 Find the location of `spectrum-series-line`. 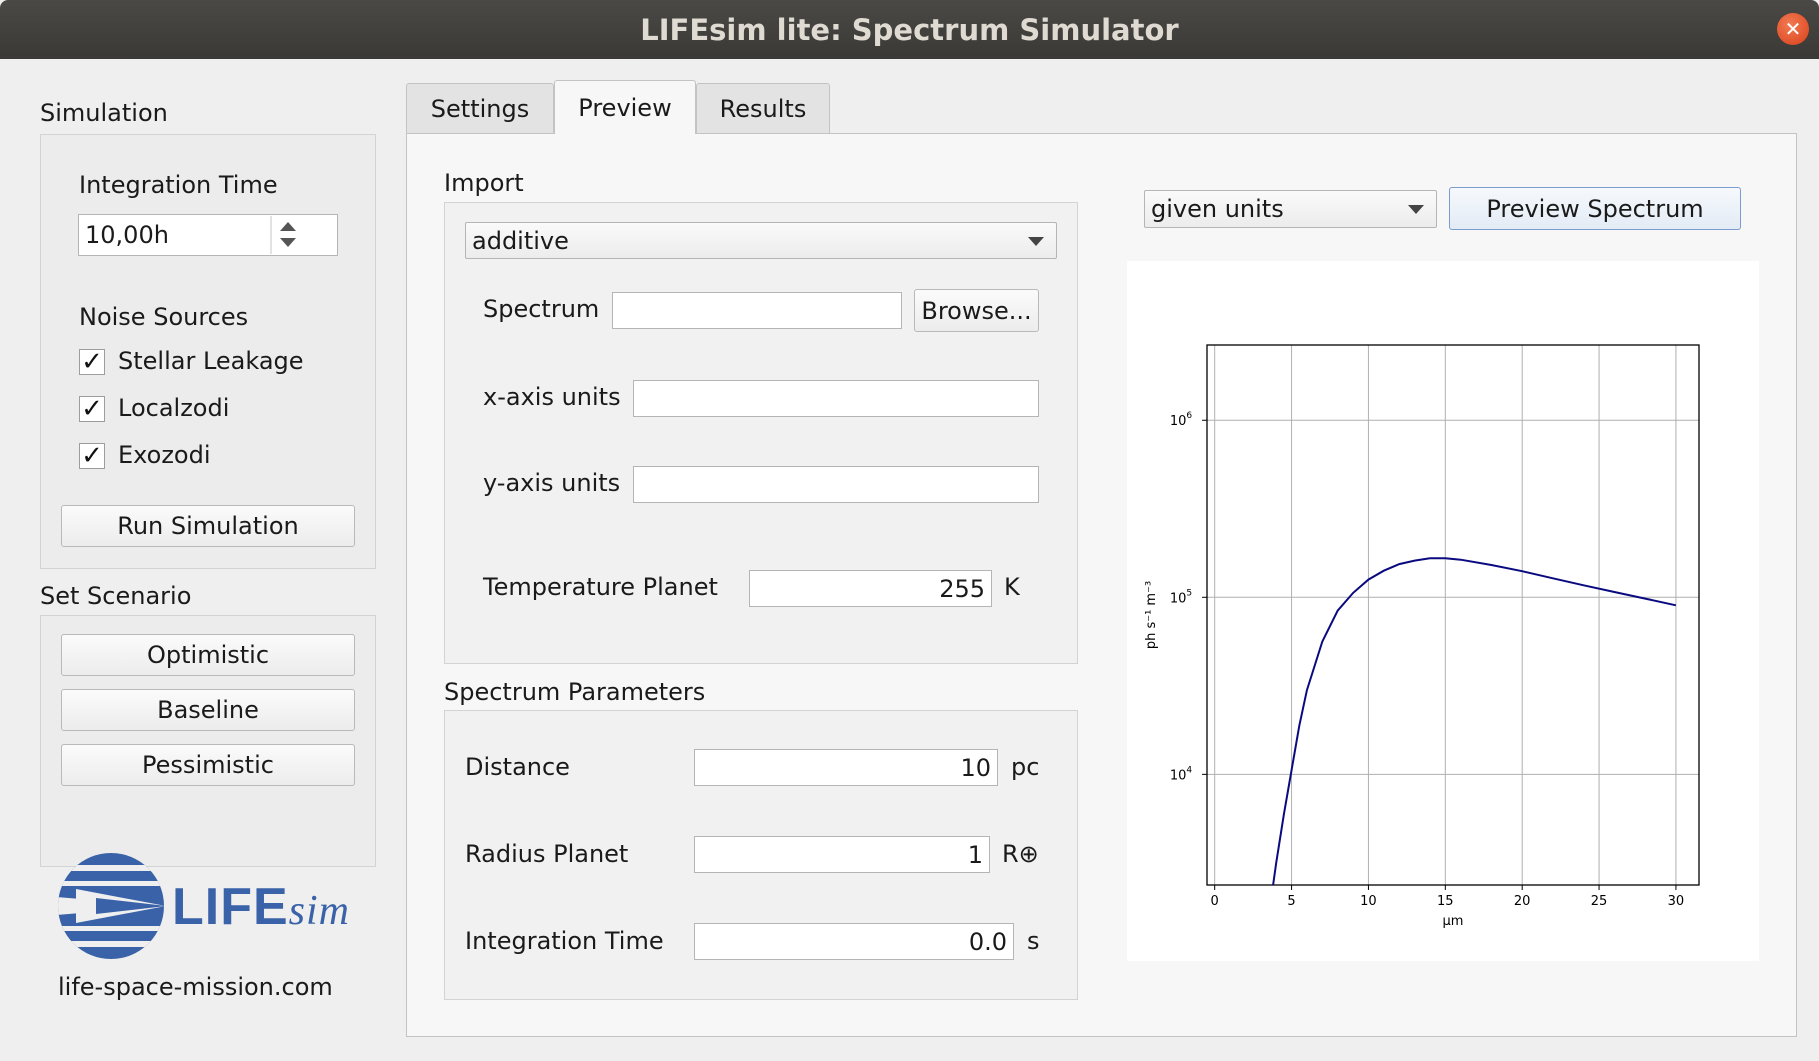

spectrum-series-line is located at coordinates (1474, 721).